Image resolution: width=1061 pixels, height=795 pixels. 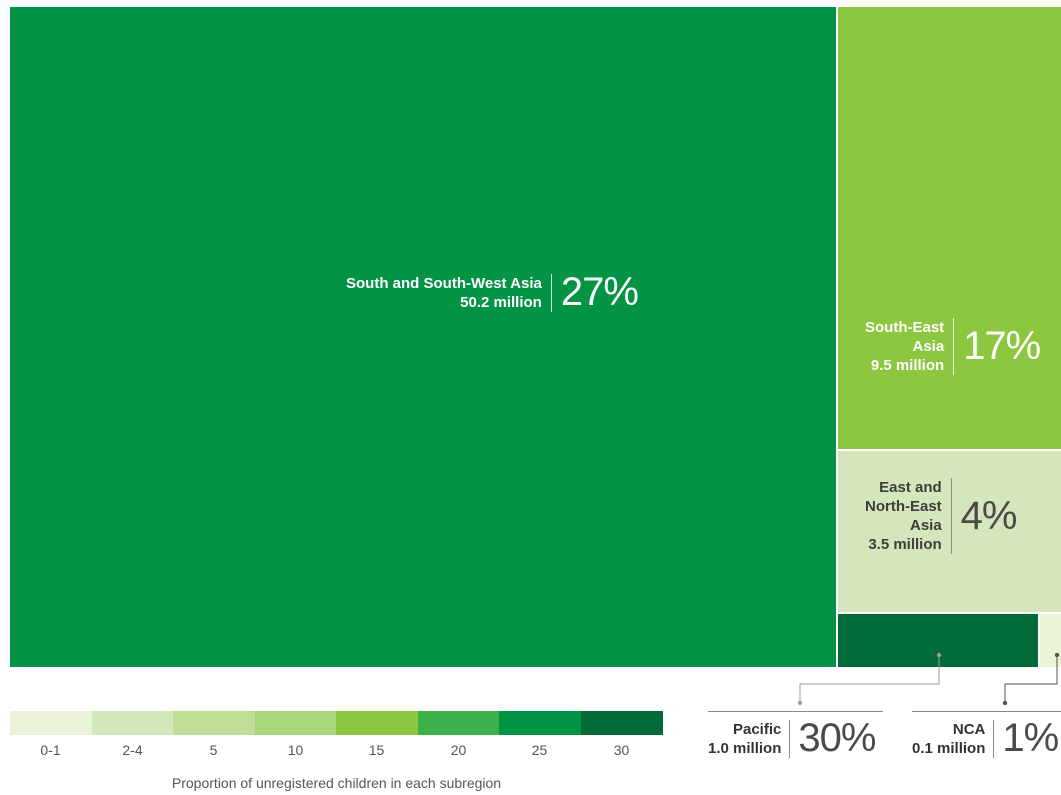 What do you see at coordinates (132, 750) in the screenshot?
I see `legend-label-1: 2-4` at bounding box center [132, 750].